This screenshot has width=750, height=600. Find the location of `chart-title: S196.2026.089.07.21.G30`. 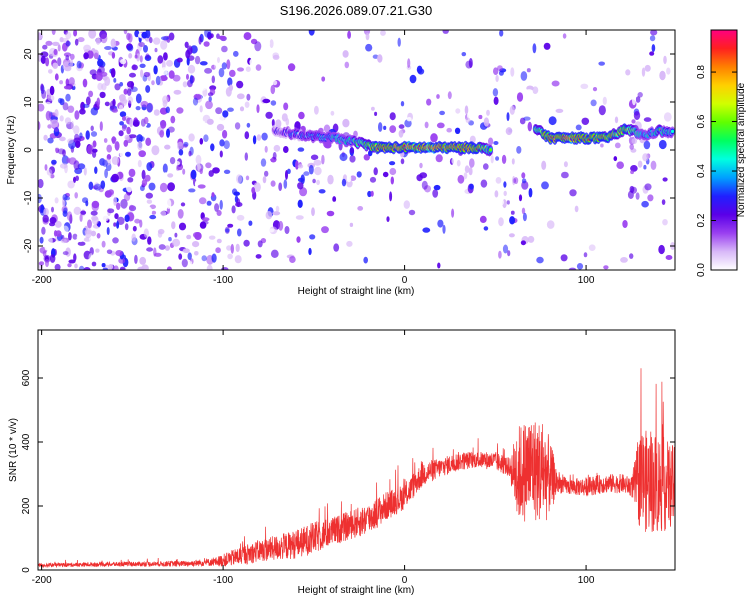

chart-title: S196.2026.089.07.21.G30 is located at coordinates (356, 10).